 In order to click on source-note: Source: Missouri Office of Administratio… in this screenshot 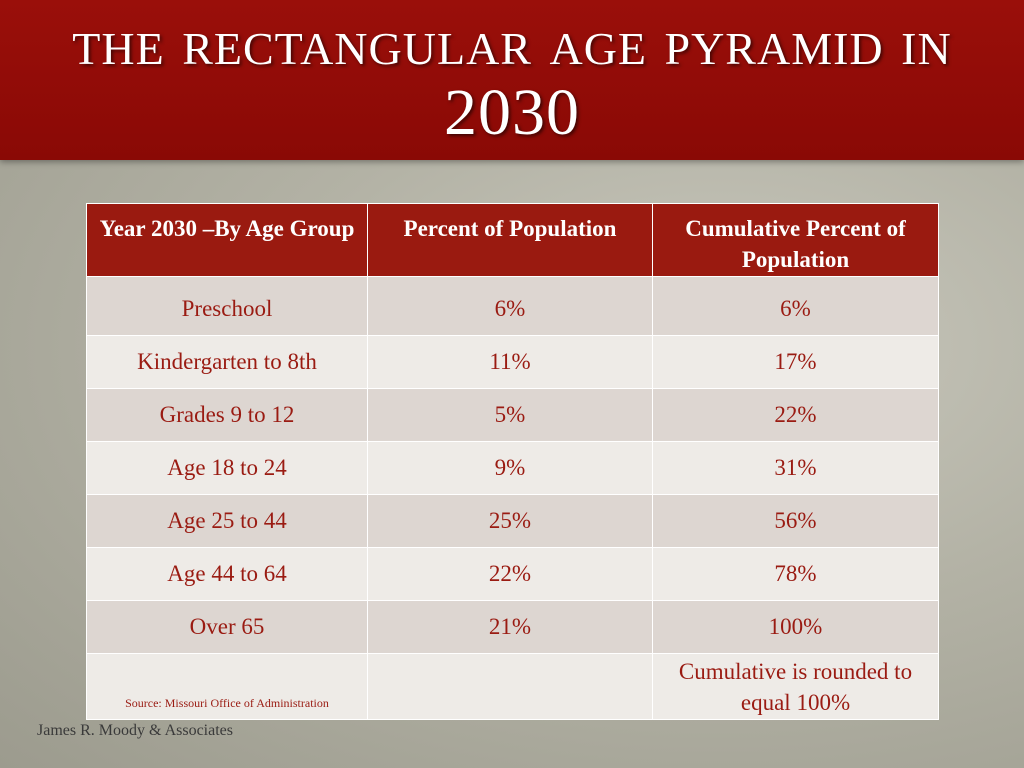, I will do `click(227, 703)`.